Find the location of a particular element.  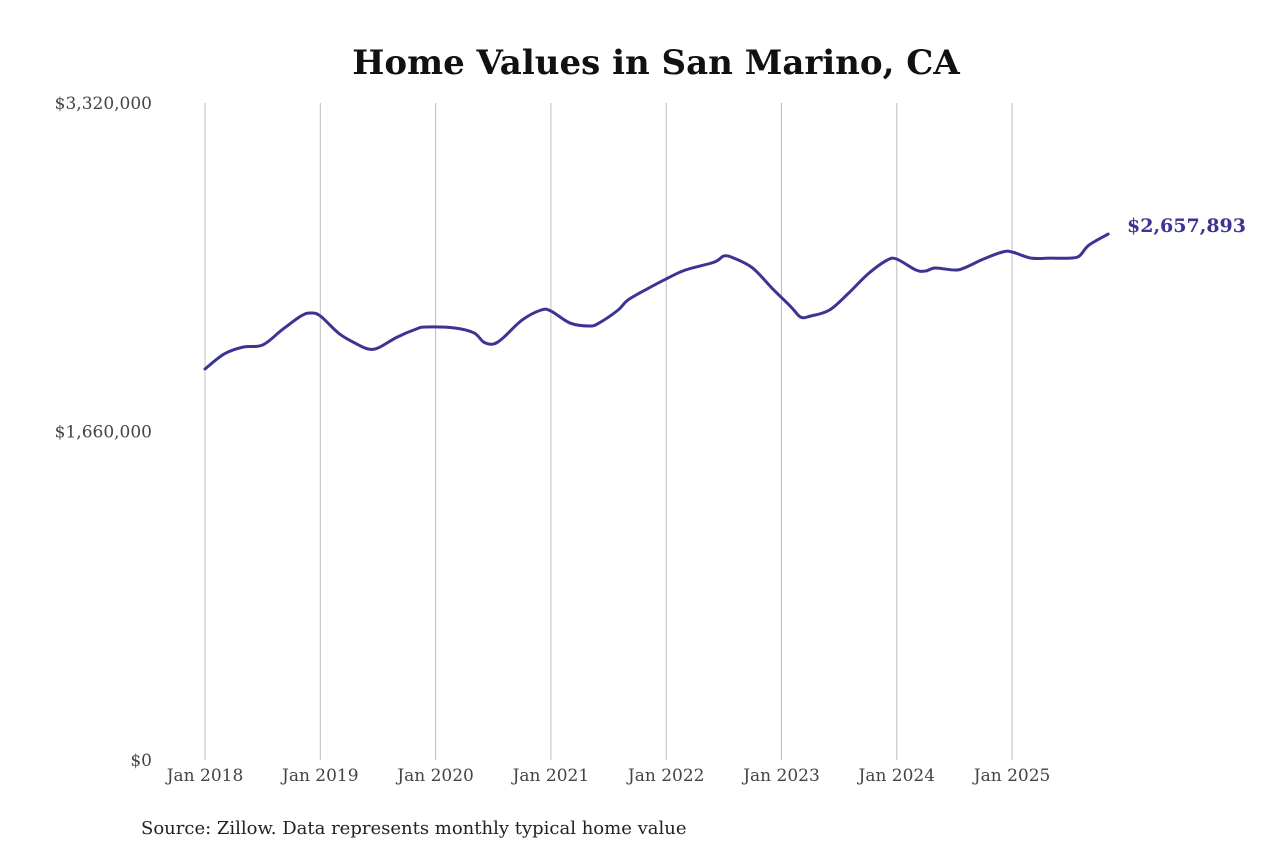

chart-title: Home Values in San Marino, CA is located at coordinates (656, 63).